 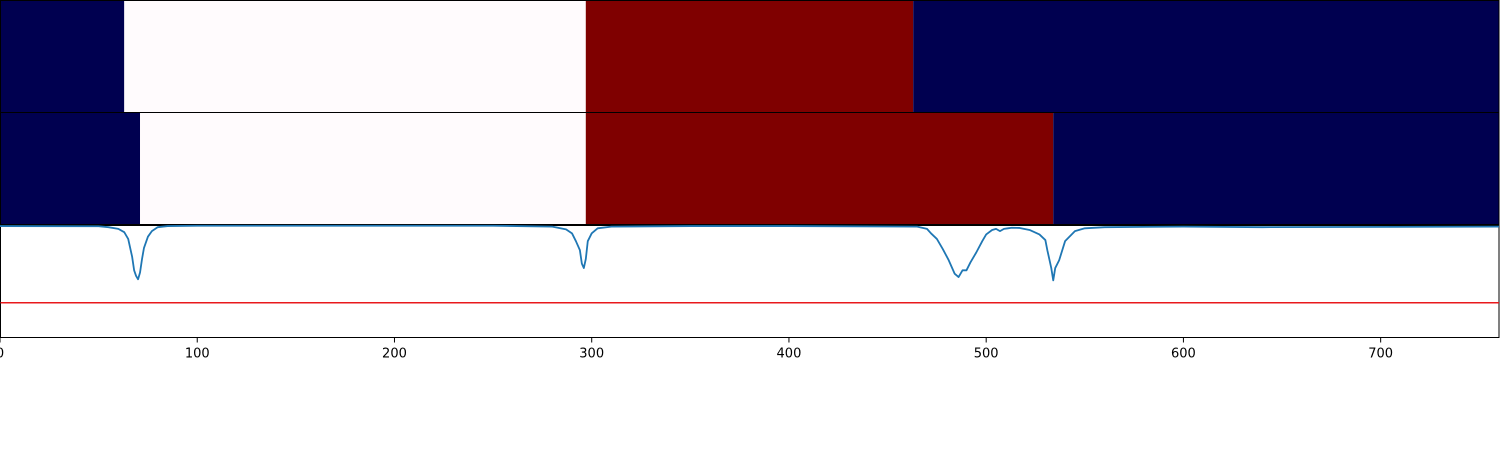 I want to click on x-tick-label-500: 500, so click(x=986, y=354).